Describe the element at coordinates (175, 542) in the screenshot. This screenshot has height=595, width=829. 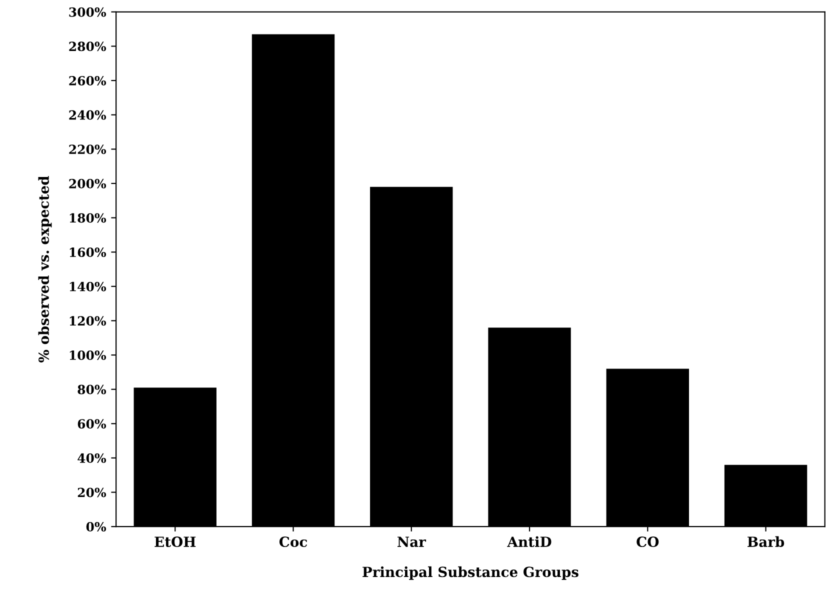
I see `x-tick-label: EtOH` at that location.